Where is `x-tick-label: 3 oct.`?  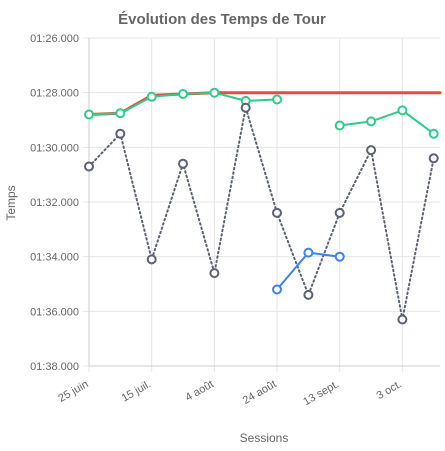 x-tick-label: 3 oct. is located at coordinates (389, 390).